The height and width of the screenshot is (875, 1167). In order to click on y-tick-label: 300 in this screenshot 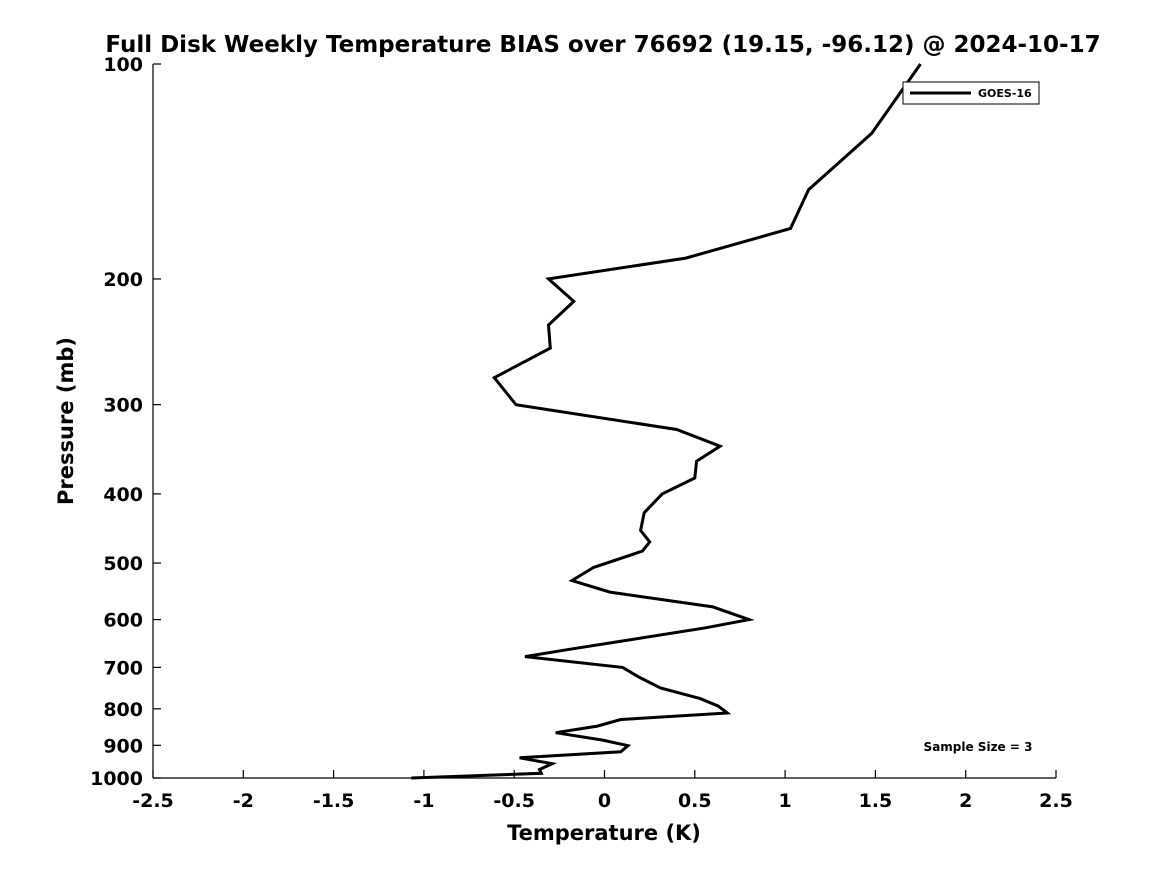, I will do `click(123, 406)`.